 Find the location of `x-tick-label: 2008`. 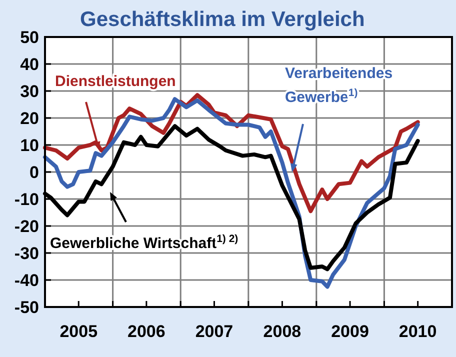

x-tick-label: 2008 is located at coordinates (282, 331).